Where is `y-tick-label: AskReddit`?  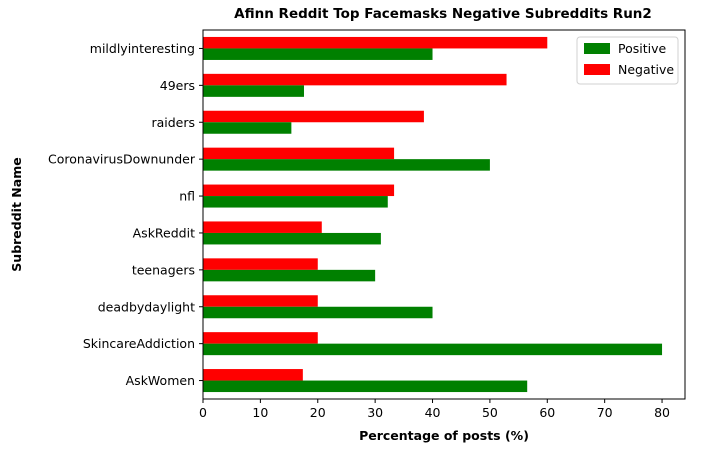
y-tick-label: AskReddit is located at coordinates (164, 232).